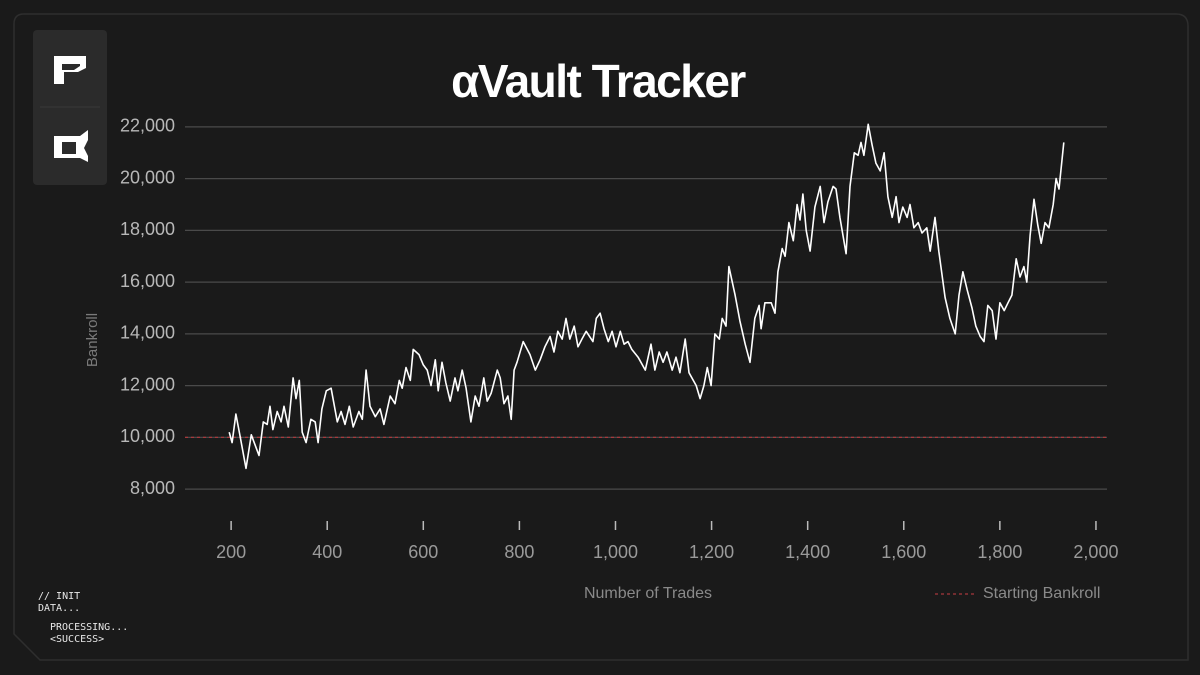  I want to click on console-line: // INIT, so click(59, 596).